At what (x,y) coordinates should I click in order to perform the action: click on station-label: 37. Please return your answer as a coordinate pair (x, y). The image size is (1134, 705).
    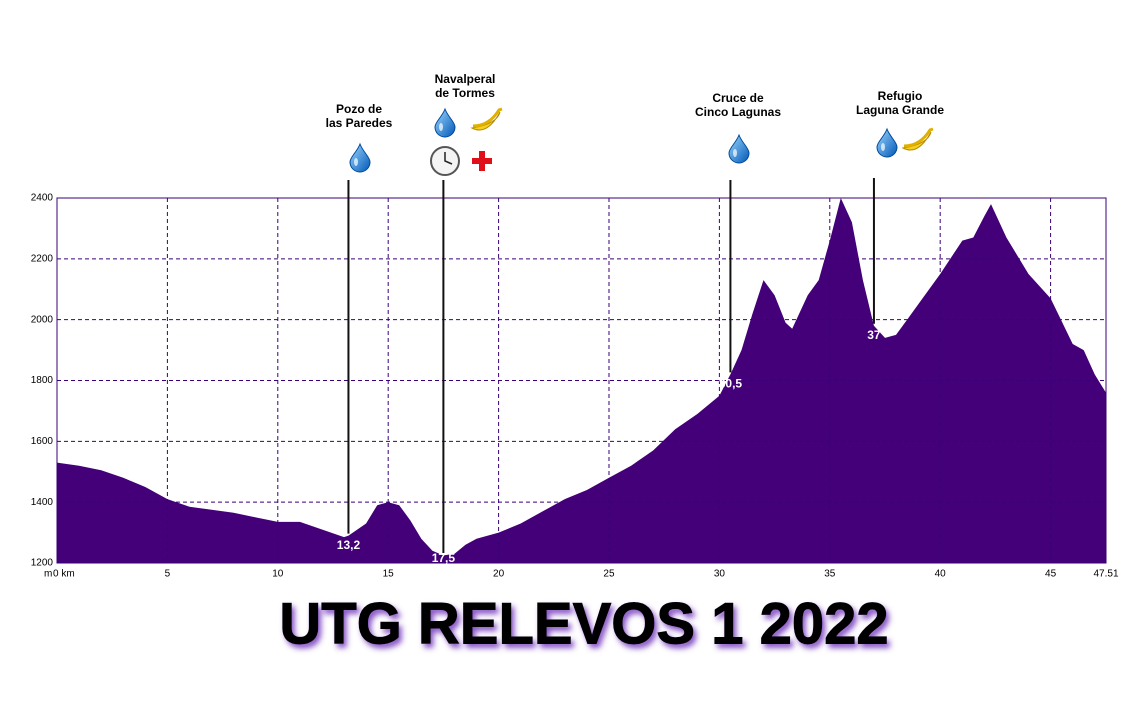
    Looking at the image, I should click on (874, 335).